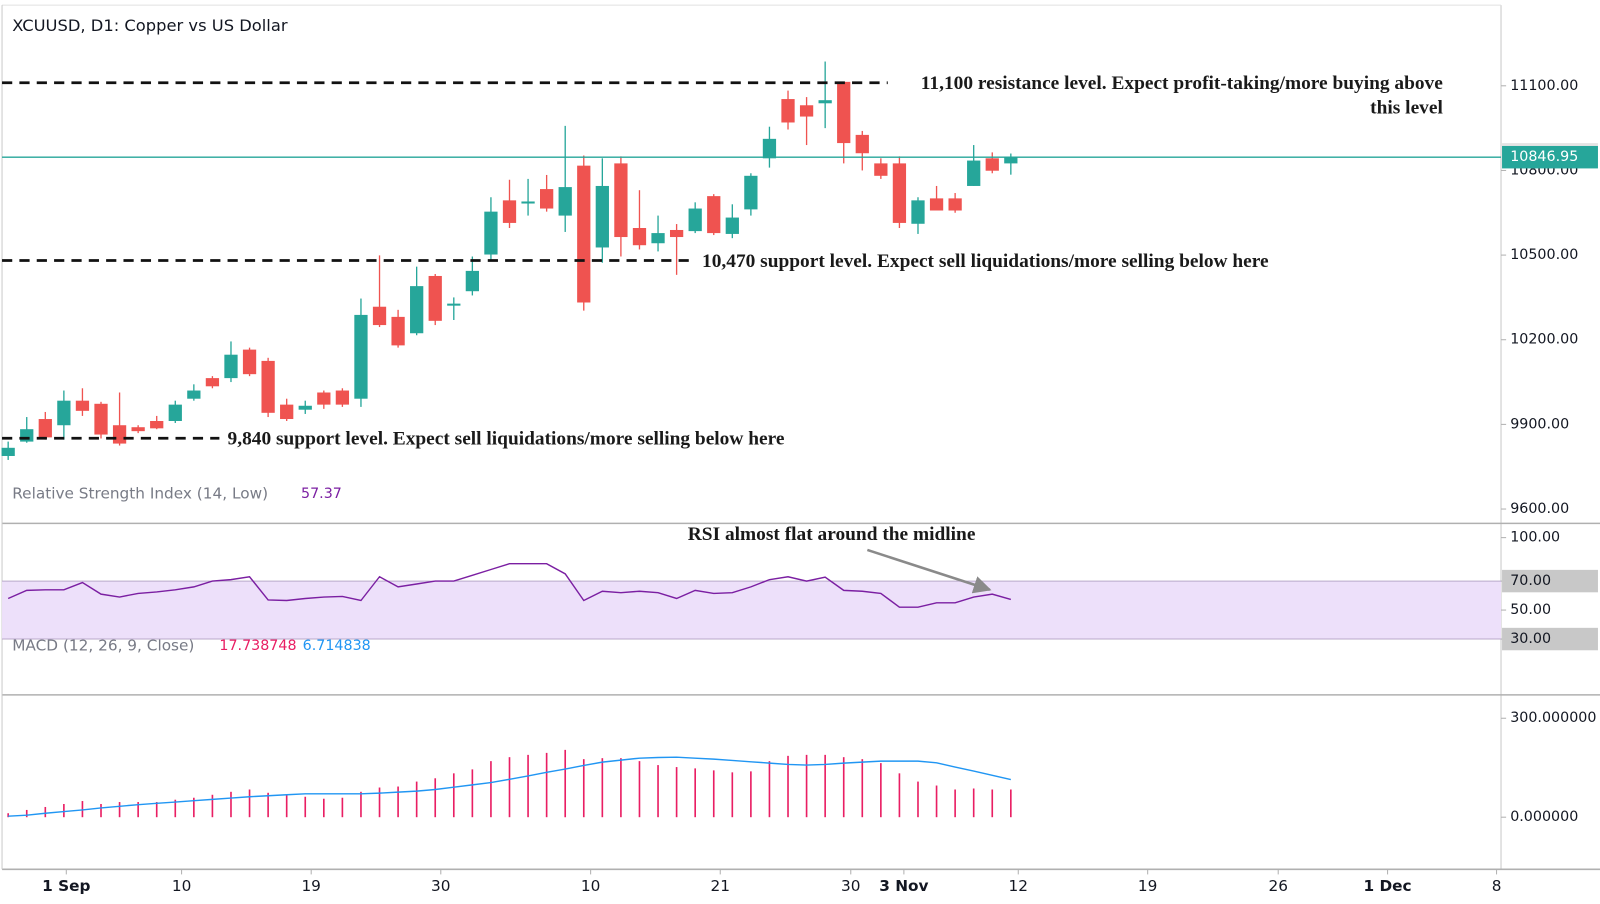 This screenshot has height=904, width=1600. Describe the element at coordinates (832, 534) in the screenshot. I see `rsi-annotation: RSI almost flat around the midline` at that location.